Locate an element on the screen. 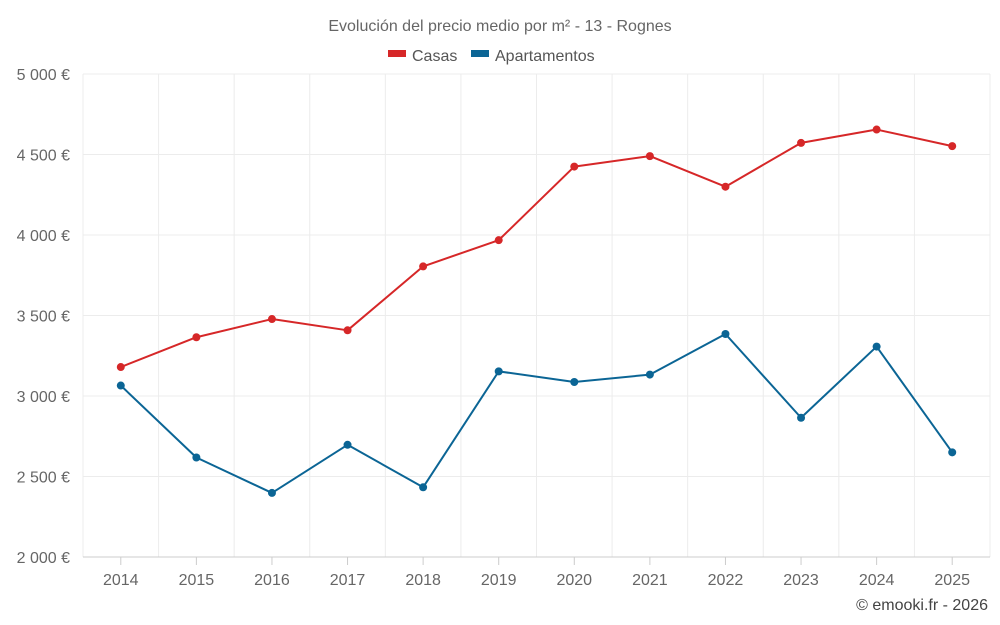  y-tick-label: 5 000 € is located at coordinates (43, 75).